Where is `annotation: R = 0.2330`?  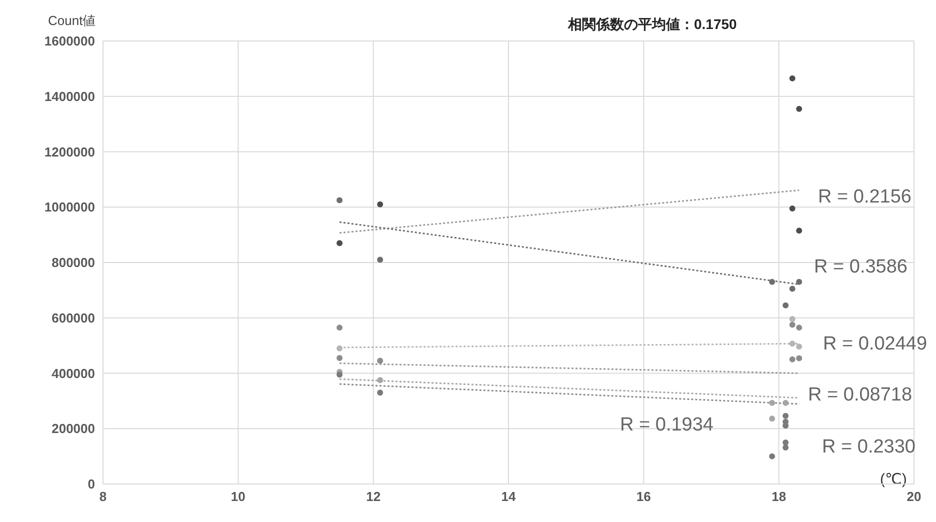
annotation: R = 0.2330 is located at coordinates (869, 447).